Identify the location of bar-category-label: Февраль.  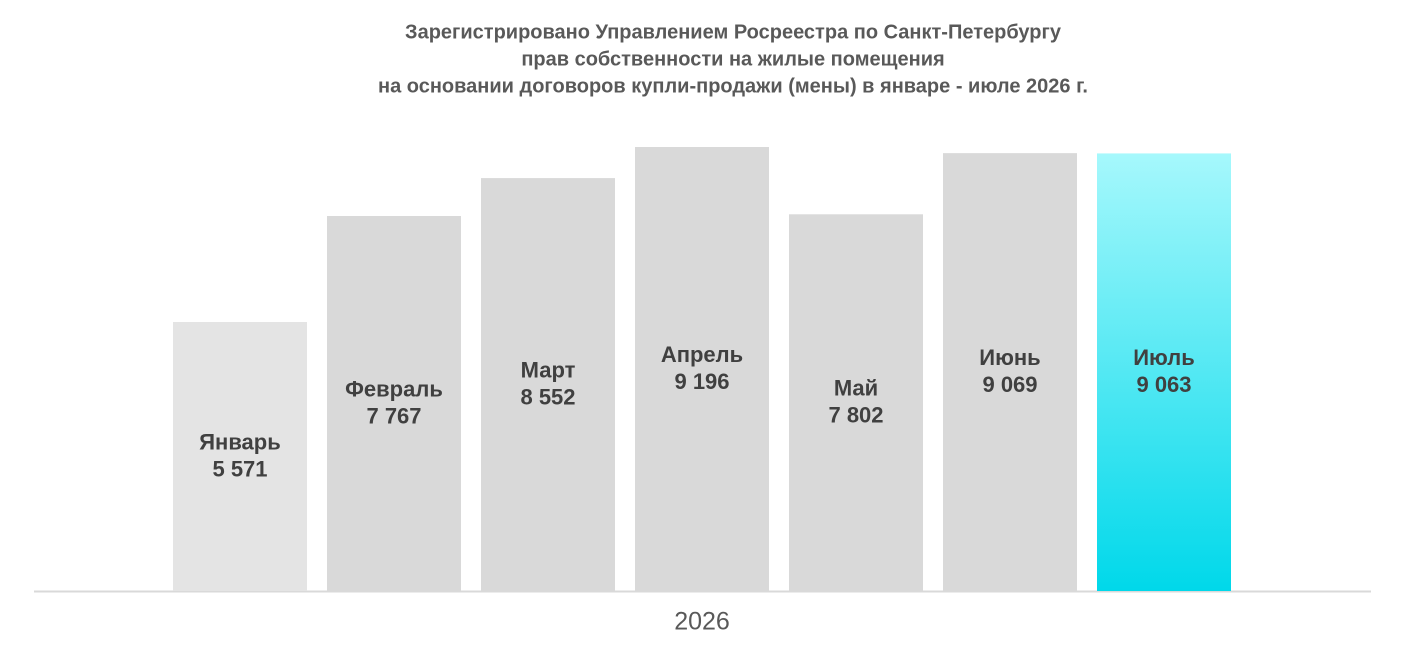
(394, 388).